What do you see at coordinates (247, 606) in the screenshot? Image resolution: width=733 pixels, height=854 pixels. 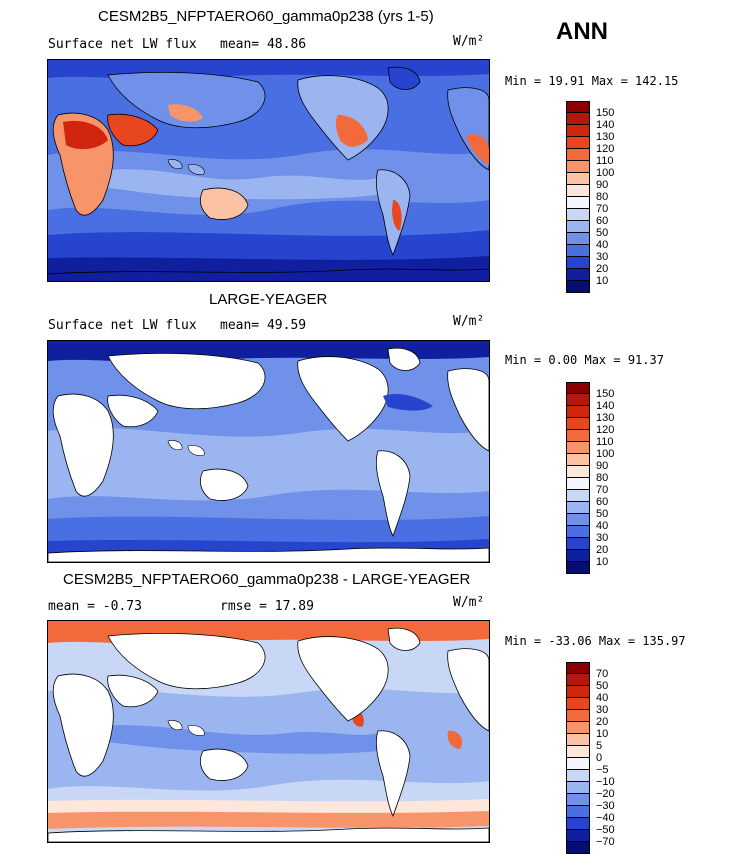 I see `panel3-rmse-text: rmse =` at bounding box center [247, 606].